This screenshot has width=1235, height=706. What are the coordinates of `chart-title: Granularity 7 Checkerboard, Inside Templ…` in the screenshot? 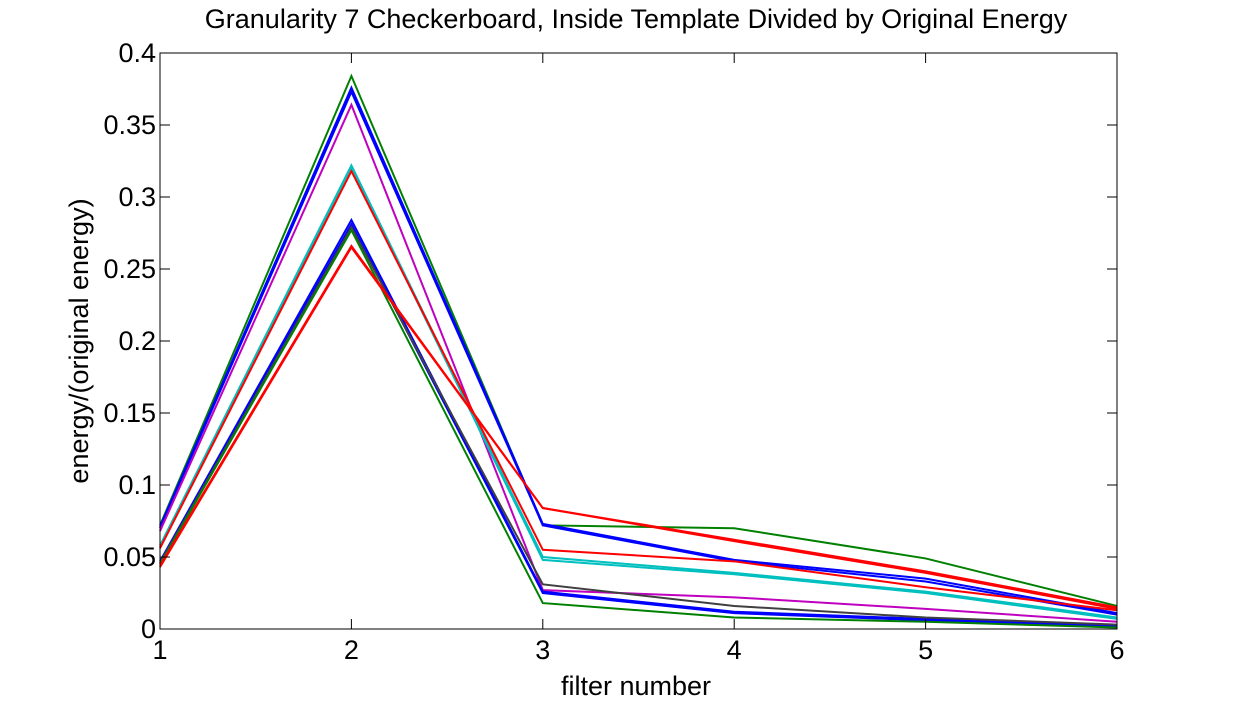 It's located at (636, 19).